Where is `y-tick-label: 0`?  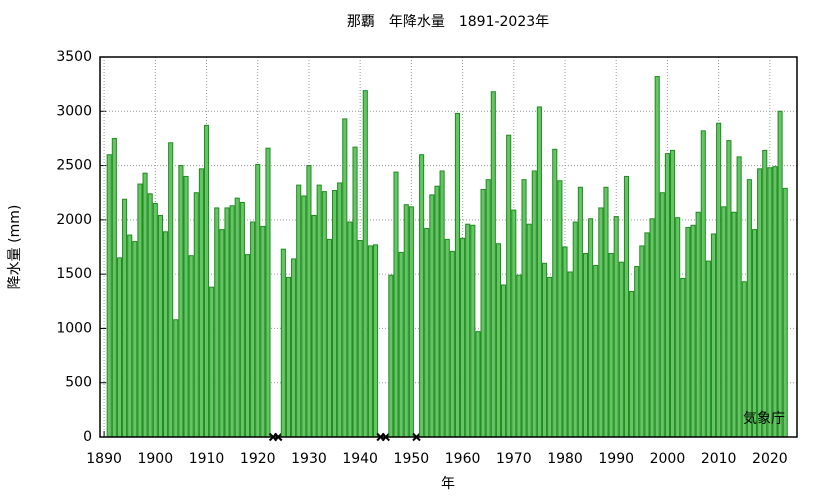 y-tick-label: 0 is located at coordinates (87, 437).